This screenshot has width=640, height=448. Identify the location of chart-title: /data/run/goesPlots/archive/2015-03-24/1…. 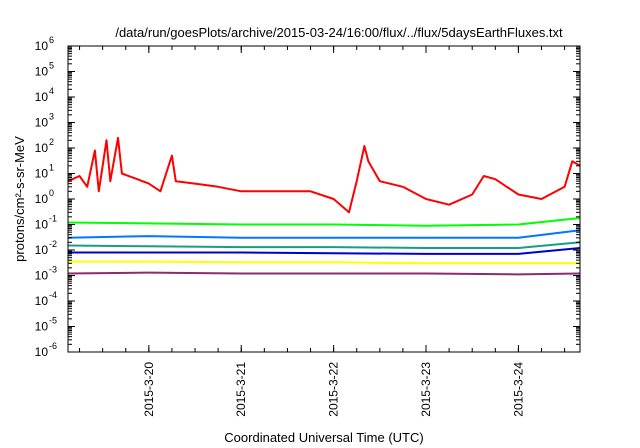
(339, 32).